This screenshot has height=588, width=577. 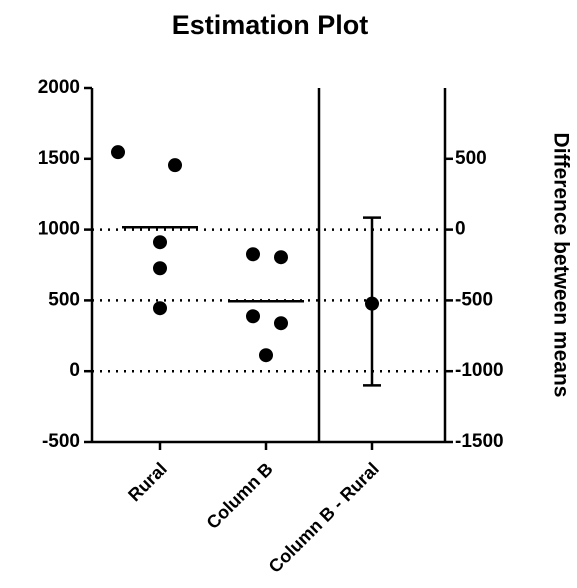 What do you see at coordinates (240, 496) in the screenshot?
I see `x-tick-label: Column B` at bounding box center [240, 496].